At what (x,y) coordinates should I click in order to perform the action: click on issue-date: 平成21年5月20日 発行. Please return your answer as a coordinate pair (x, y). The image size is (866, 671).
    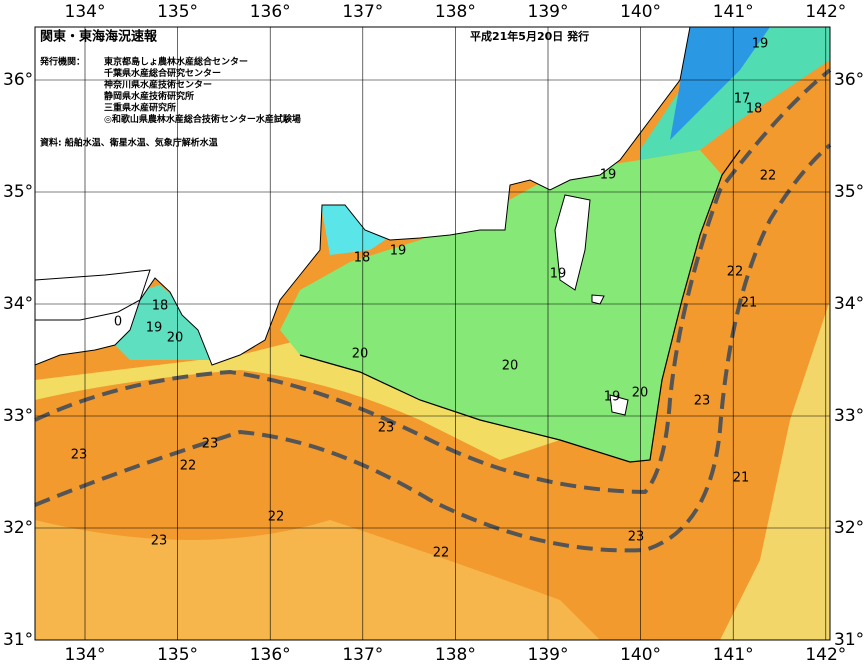
    Looking at the image, I should click on (529, 36).